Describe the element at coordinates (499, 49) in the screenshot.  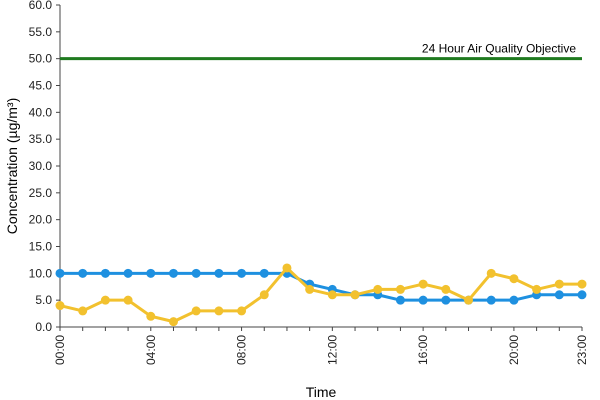
I see `objective-label: 24 Hour Air Quality Objective` at that location.